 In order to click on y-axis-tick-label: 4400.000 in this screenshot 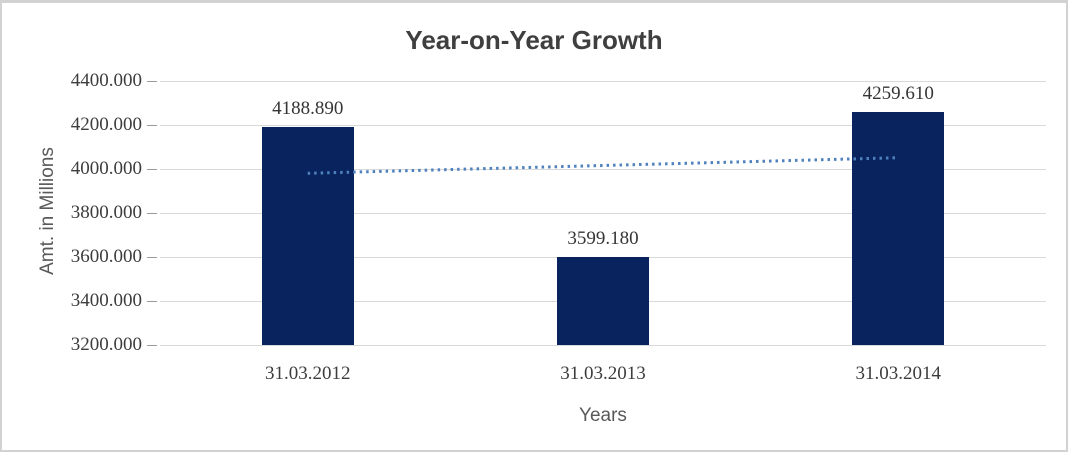, I will do `click(106, 80)`.